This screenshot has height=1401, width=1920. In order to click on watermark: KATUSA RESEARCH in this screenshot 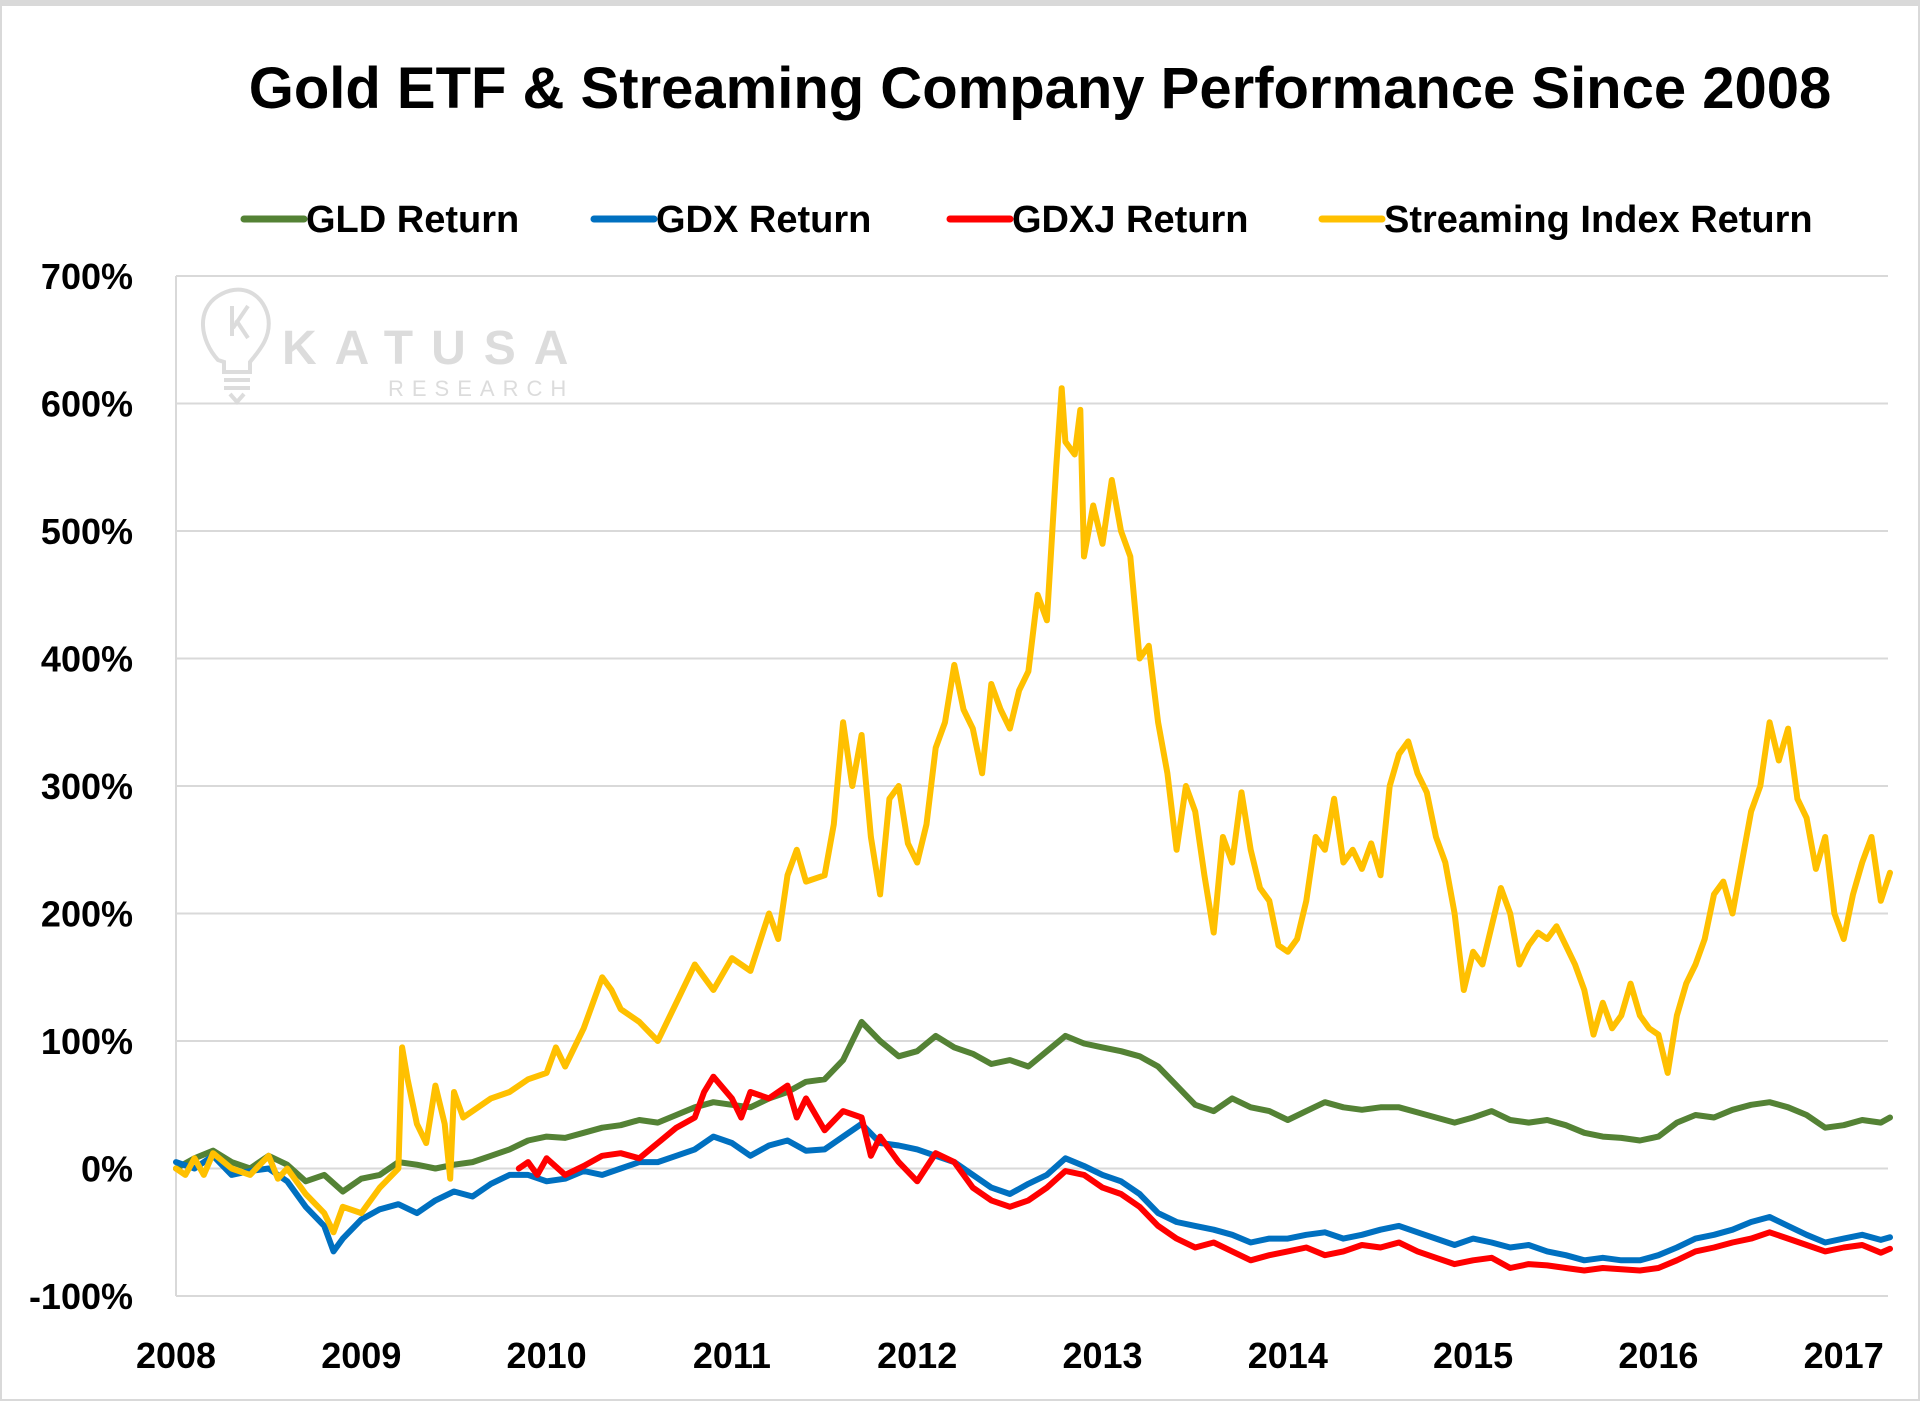, I will do `click(393, 346)`.